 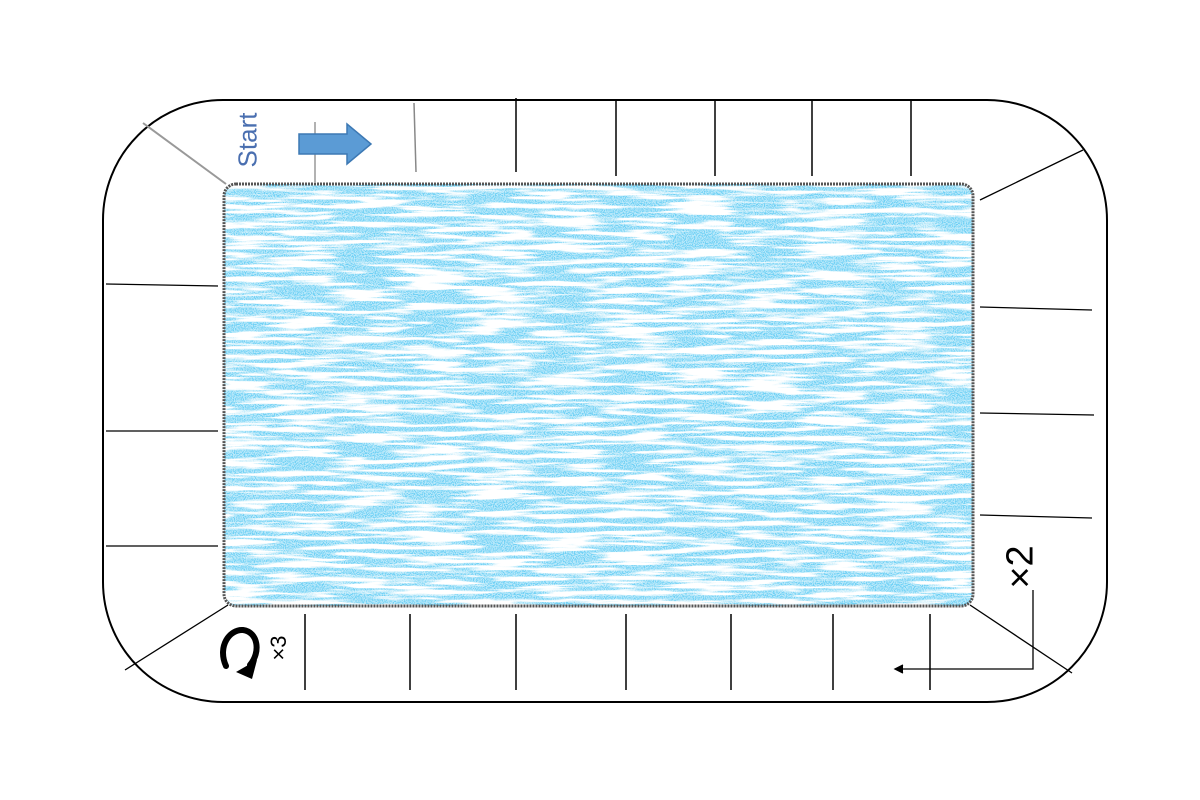 What do you see at coordinates (617, 652) in the screenshot?
I see `track-dividers-bottom` at bounding box center [617, 652].